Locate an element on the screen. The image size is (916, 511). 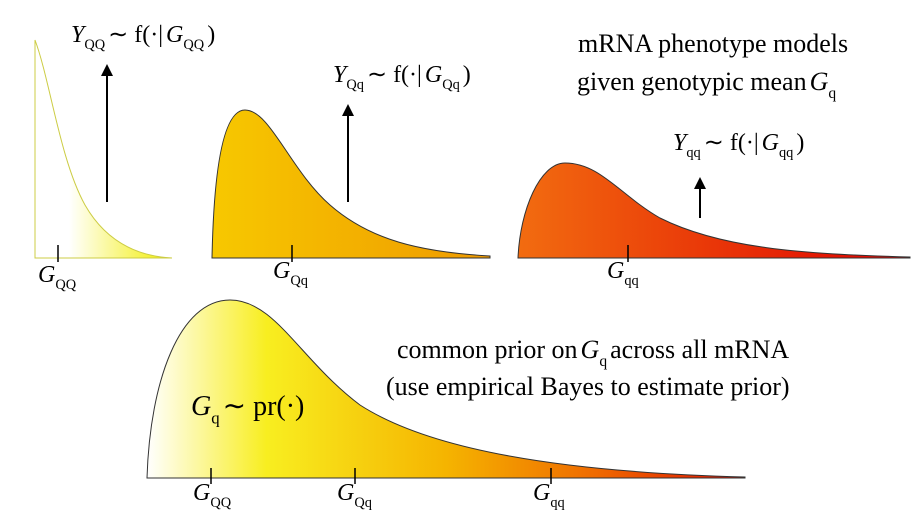
math-part: across all mRNA is located at coordinates (699, 349).